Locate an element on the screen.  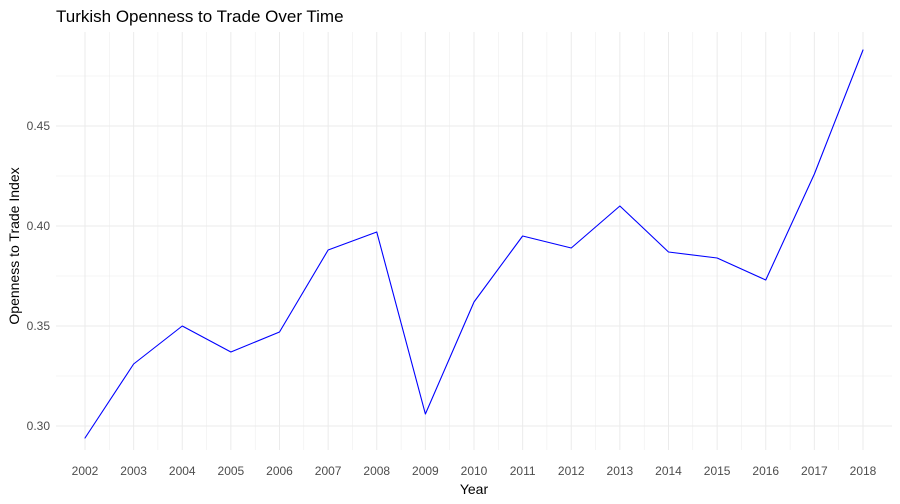
x-tick-label: 2010 is located at coordinates (474, 471).